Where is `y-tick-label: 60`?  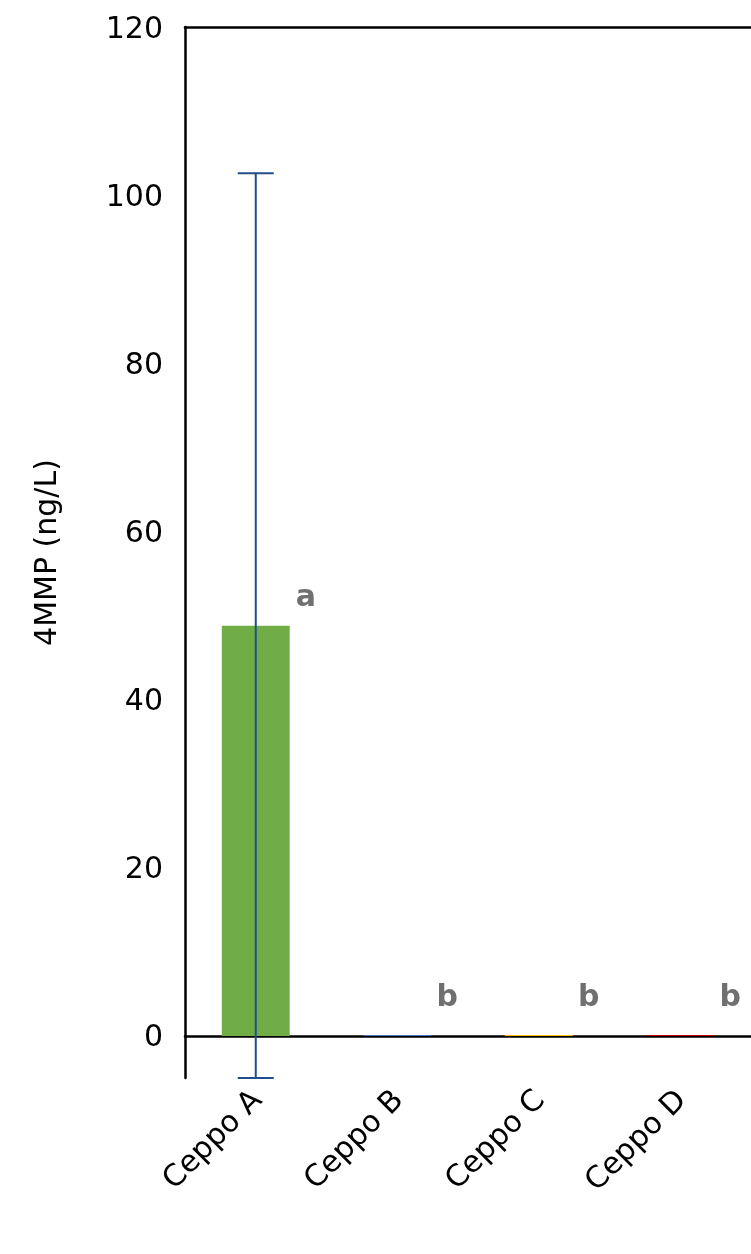
y-tick-label: 60 is located at coordinates (143, 531).